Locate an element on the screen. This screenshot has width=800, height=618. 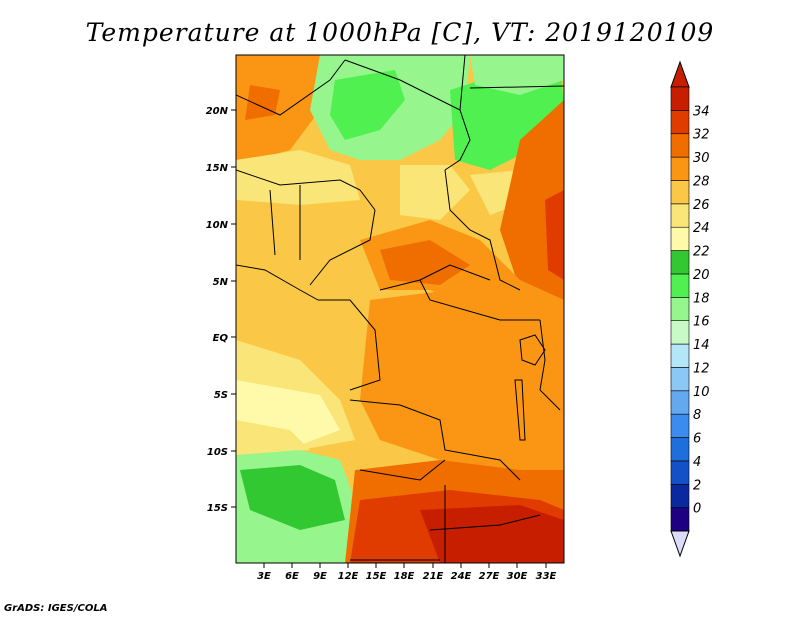
colorbar-label: 12 is located at coordinates (701, 368).